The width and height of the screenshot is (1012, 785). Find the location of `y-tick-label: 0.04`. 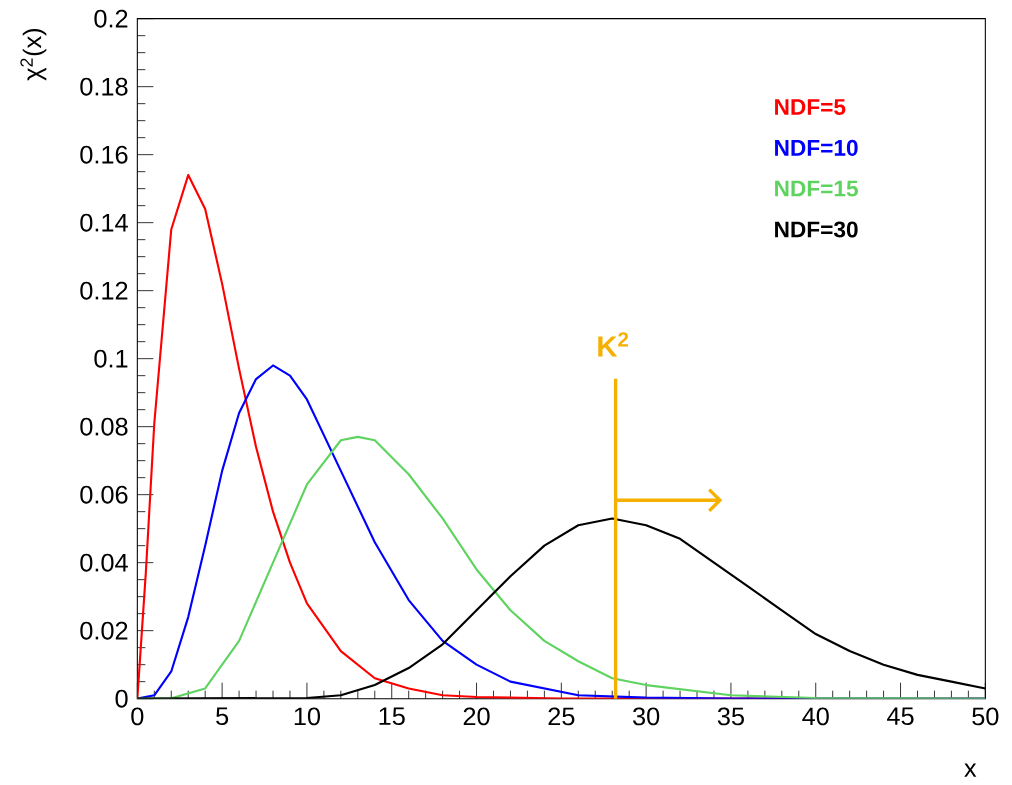

y-tick-label: 0.04 is located at coordinates (104, 562).